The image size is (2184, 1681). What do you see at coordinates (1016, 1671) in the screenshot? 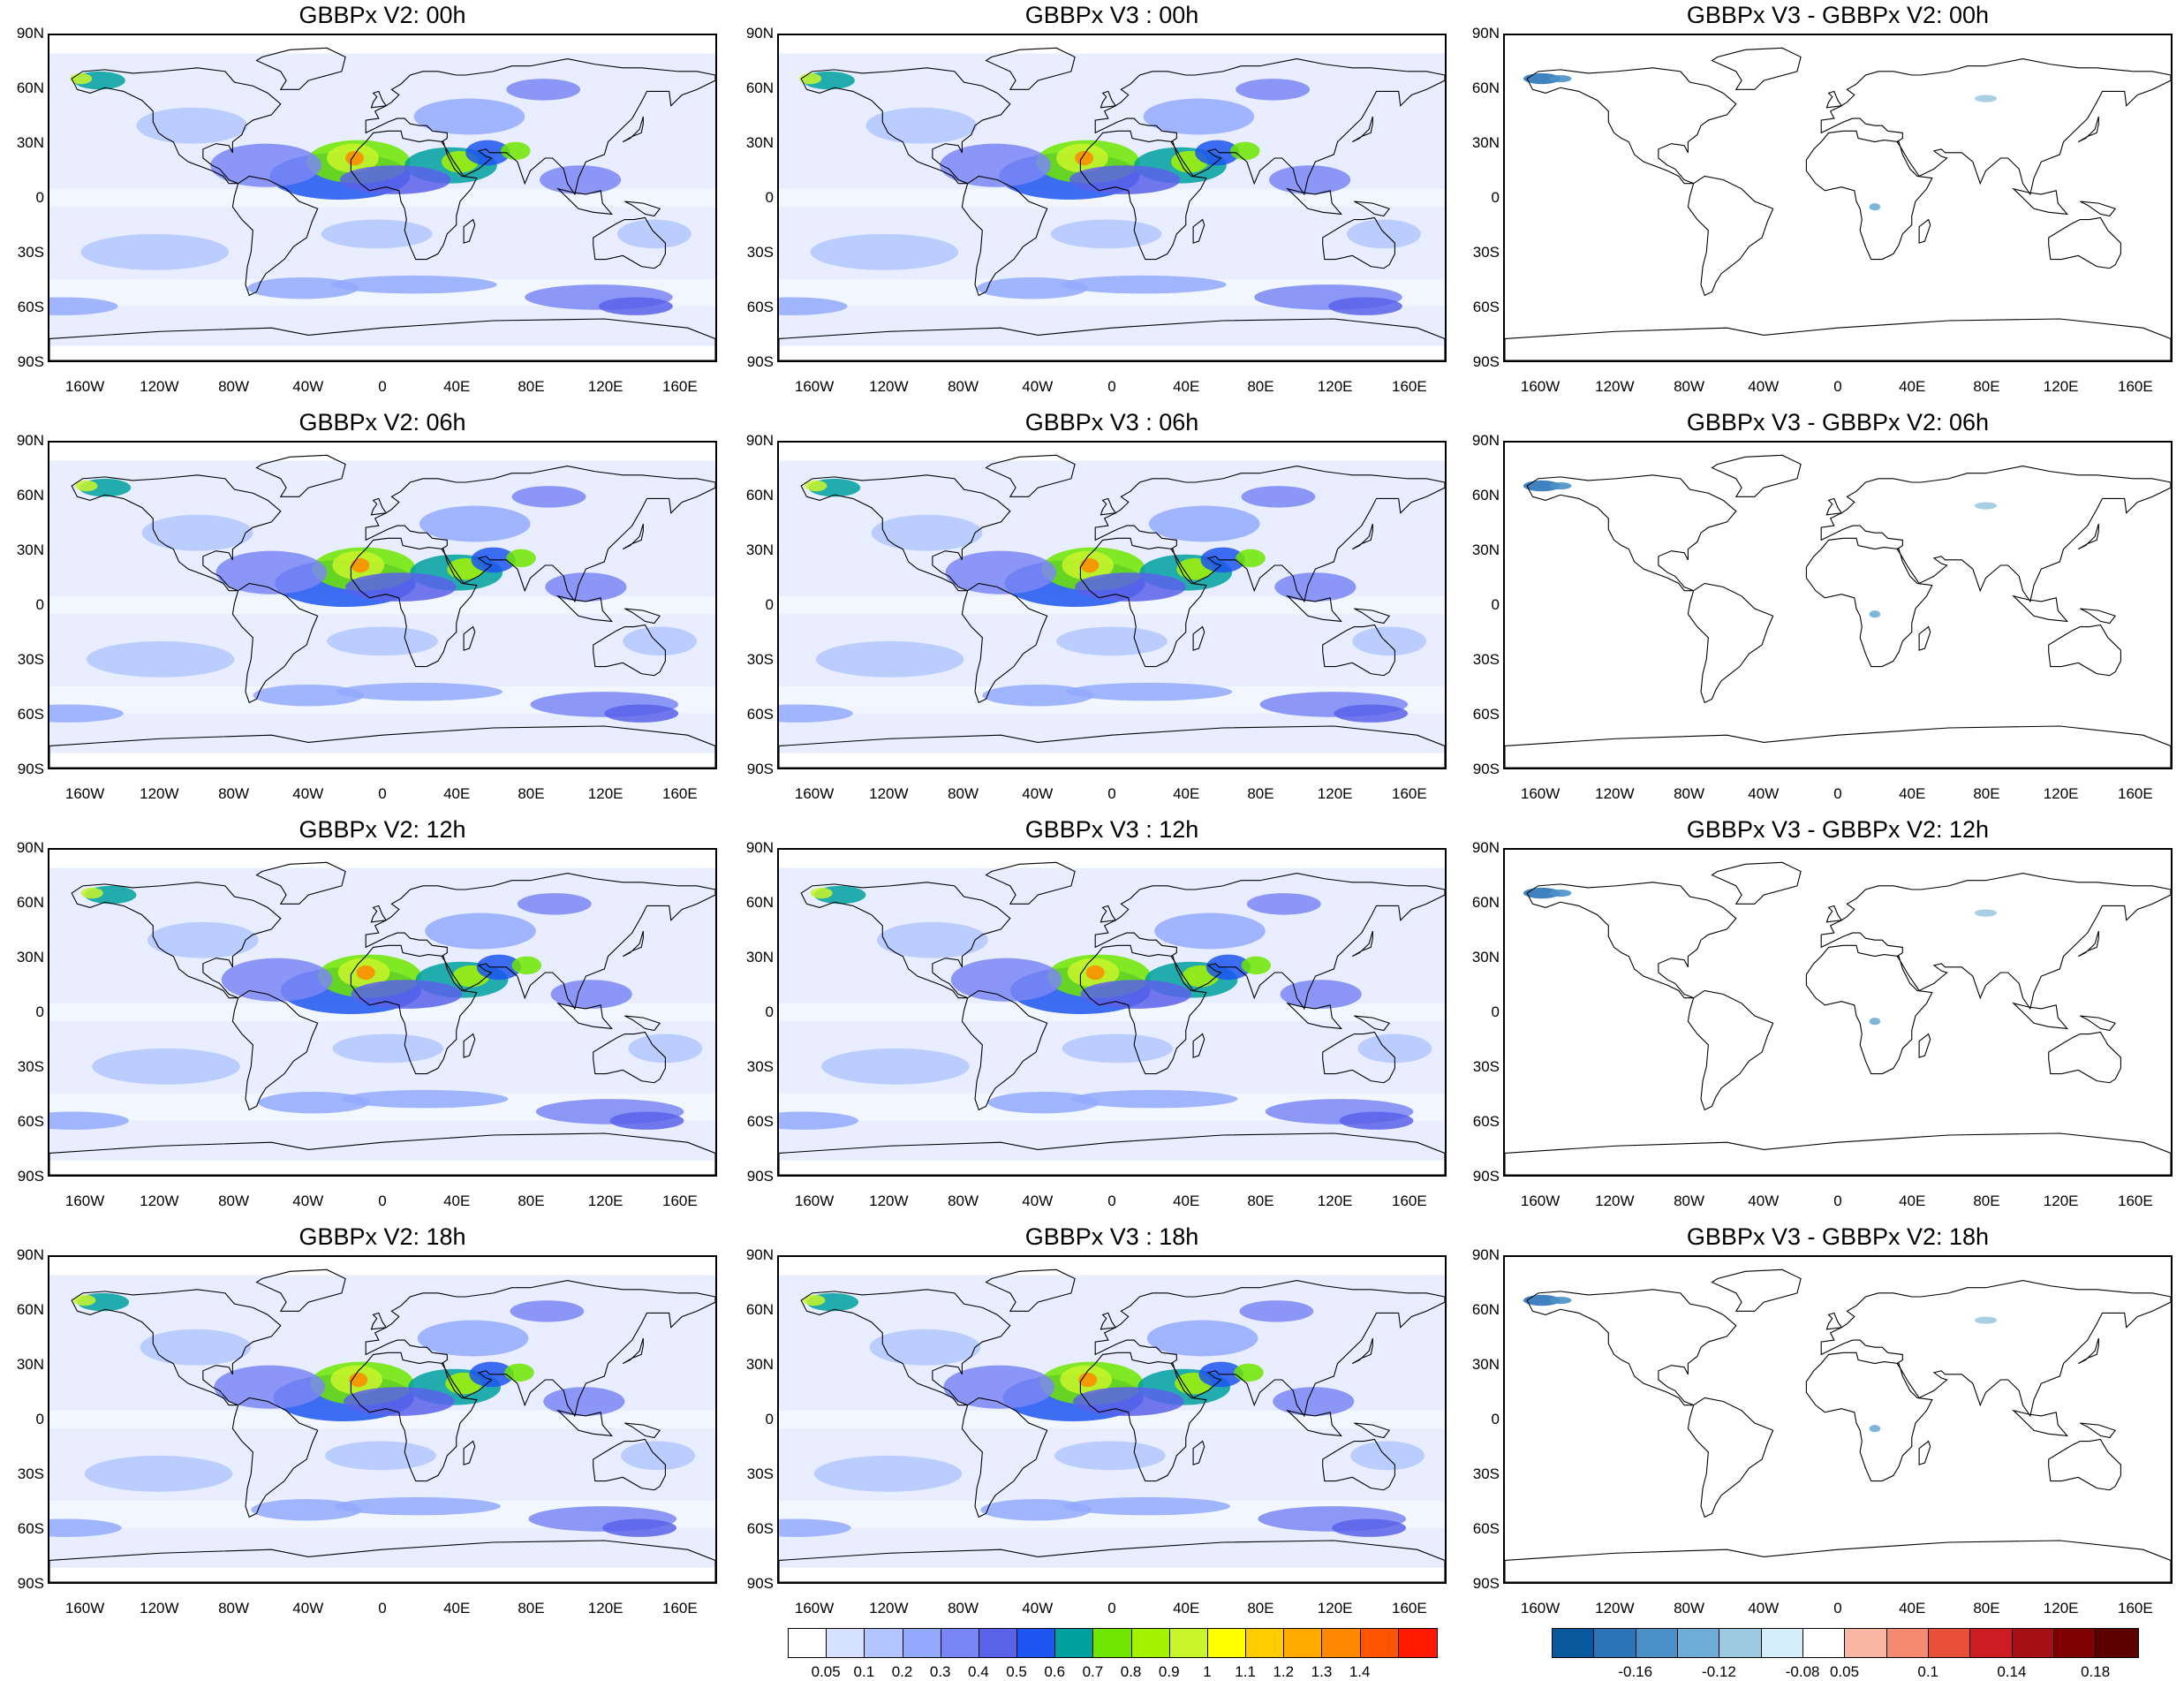
I see `colorbar-label: 0.5` at bounding box center [1016, 1671].